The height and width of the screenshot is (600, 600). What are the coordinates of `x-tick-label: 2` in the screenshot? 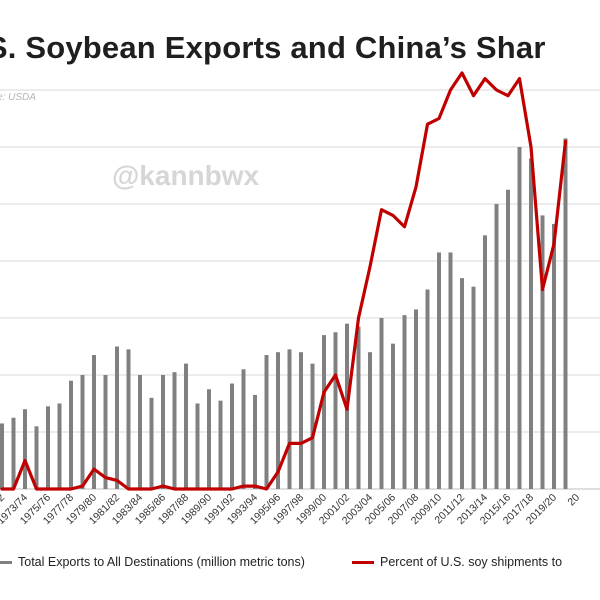 It's located at (3, 498).